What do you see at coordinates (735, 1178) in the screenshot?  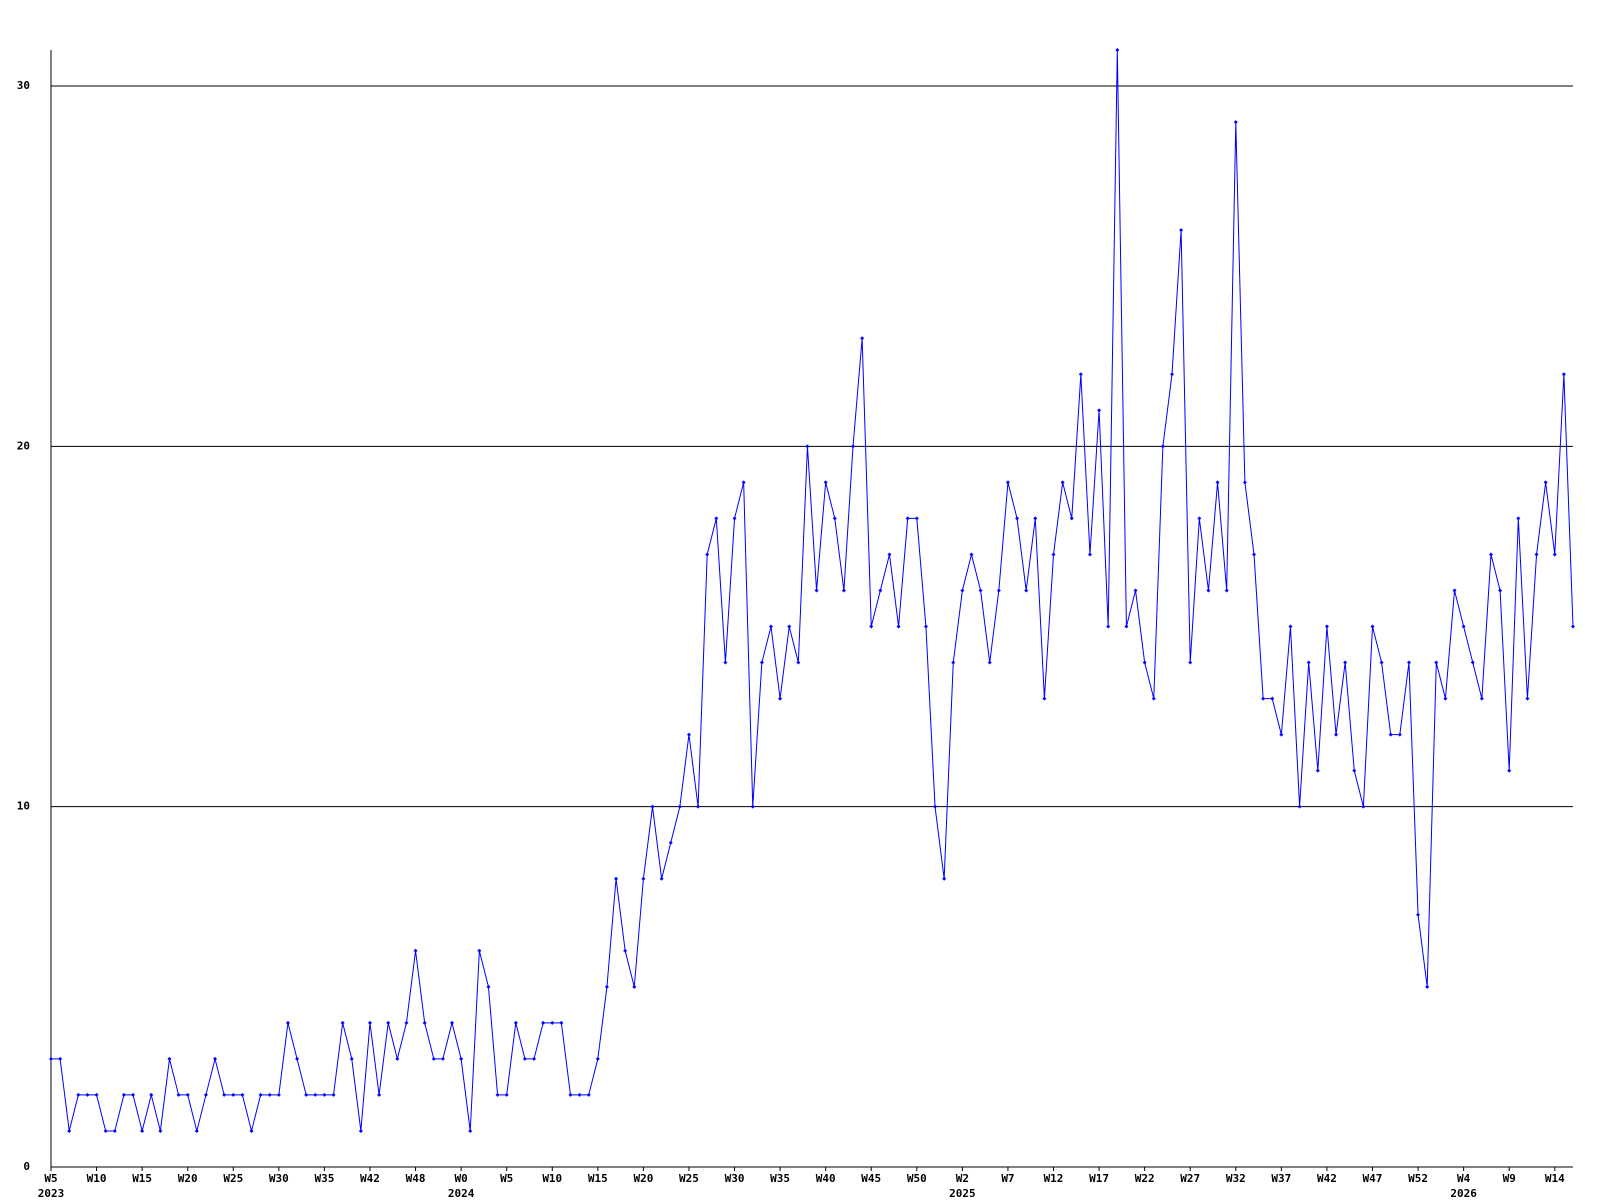 I see `x-tick-label: W30` at bounding box center [735, 1178].